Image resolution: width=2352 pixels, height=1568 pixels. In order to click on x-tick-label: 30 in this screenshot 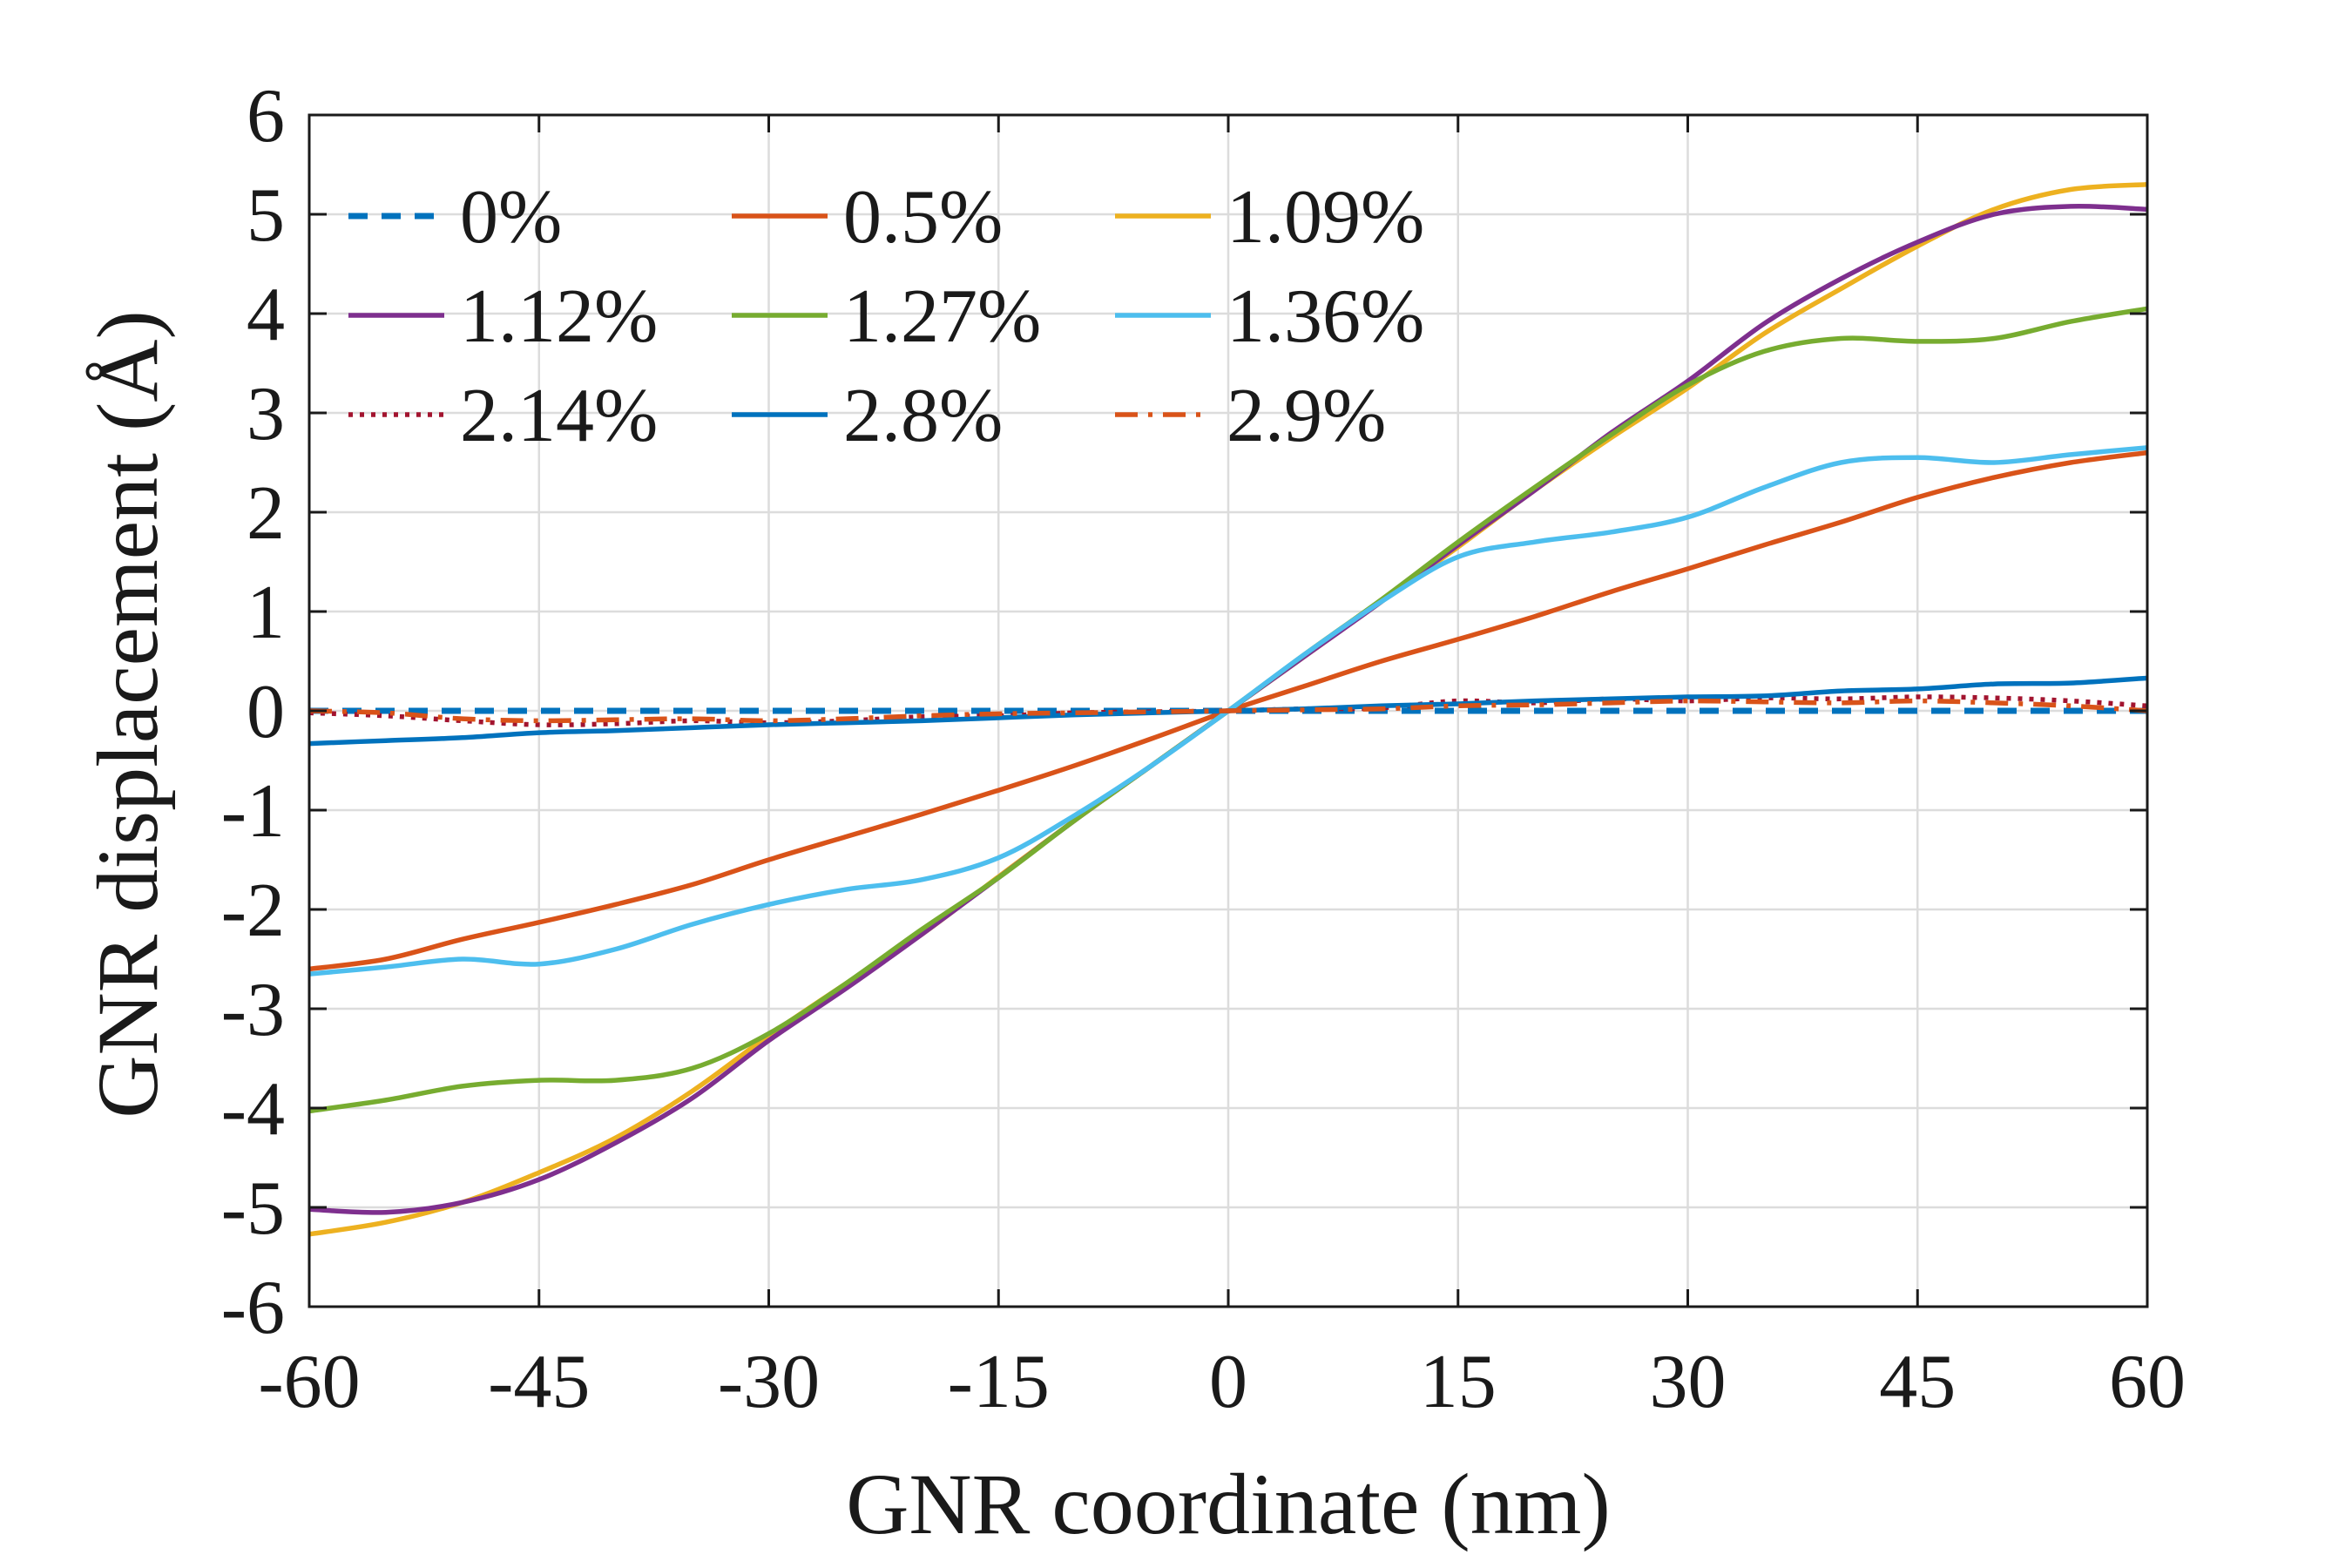, I will do `click(1688, 1382)`.